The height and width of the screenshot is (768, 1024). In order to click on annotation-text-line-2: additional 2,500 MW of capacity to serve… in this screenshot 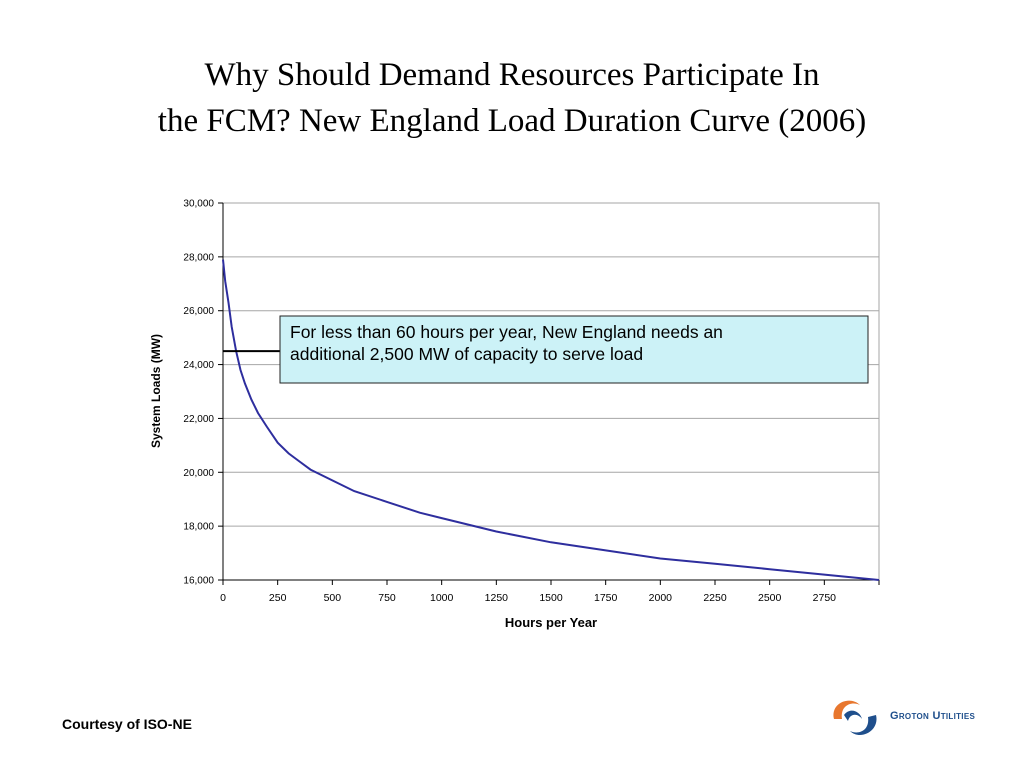, I will do `click(466, 354)`.